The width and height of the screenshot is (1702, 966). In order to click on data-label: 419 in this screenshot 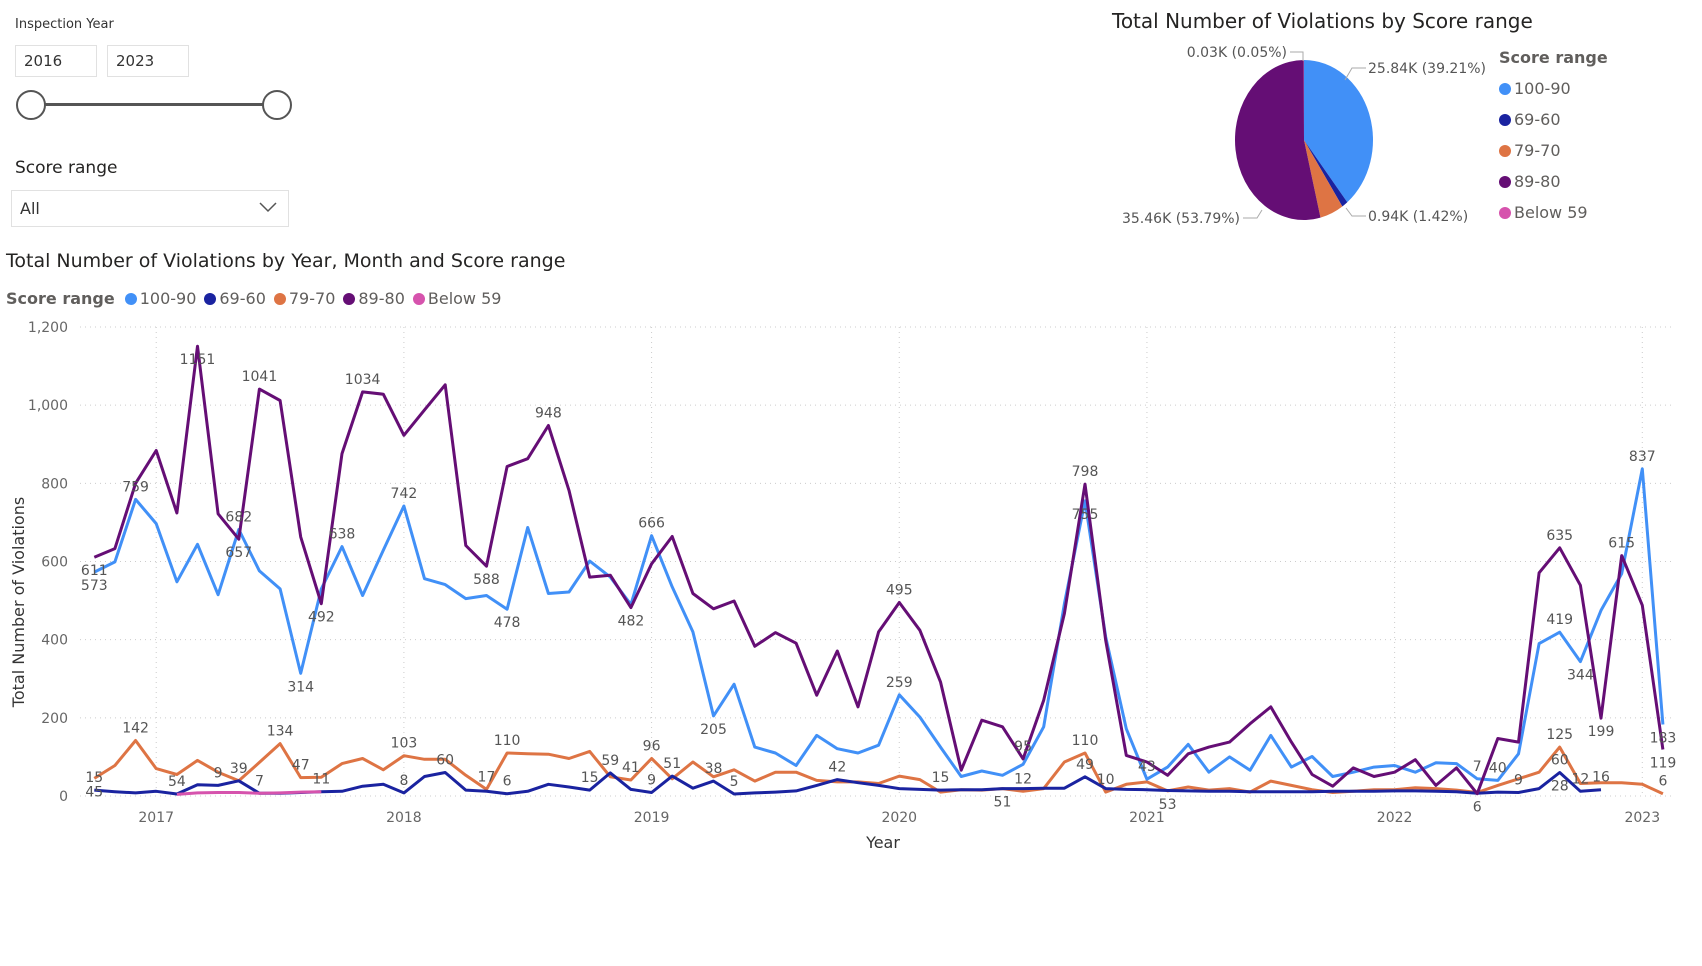, I will do `click(1559, 620)`.